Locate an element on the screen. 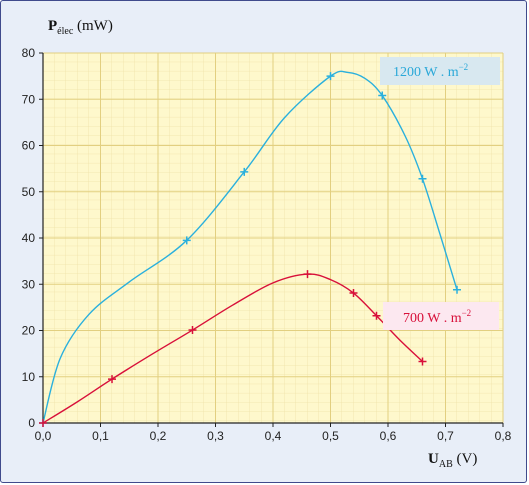 The width and height of the screenshot is (529, 485). x-axis-title-main: U is located at coordinates (433, 459).